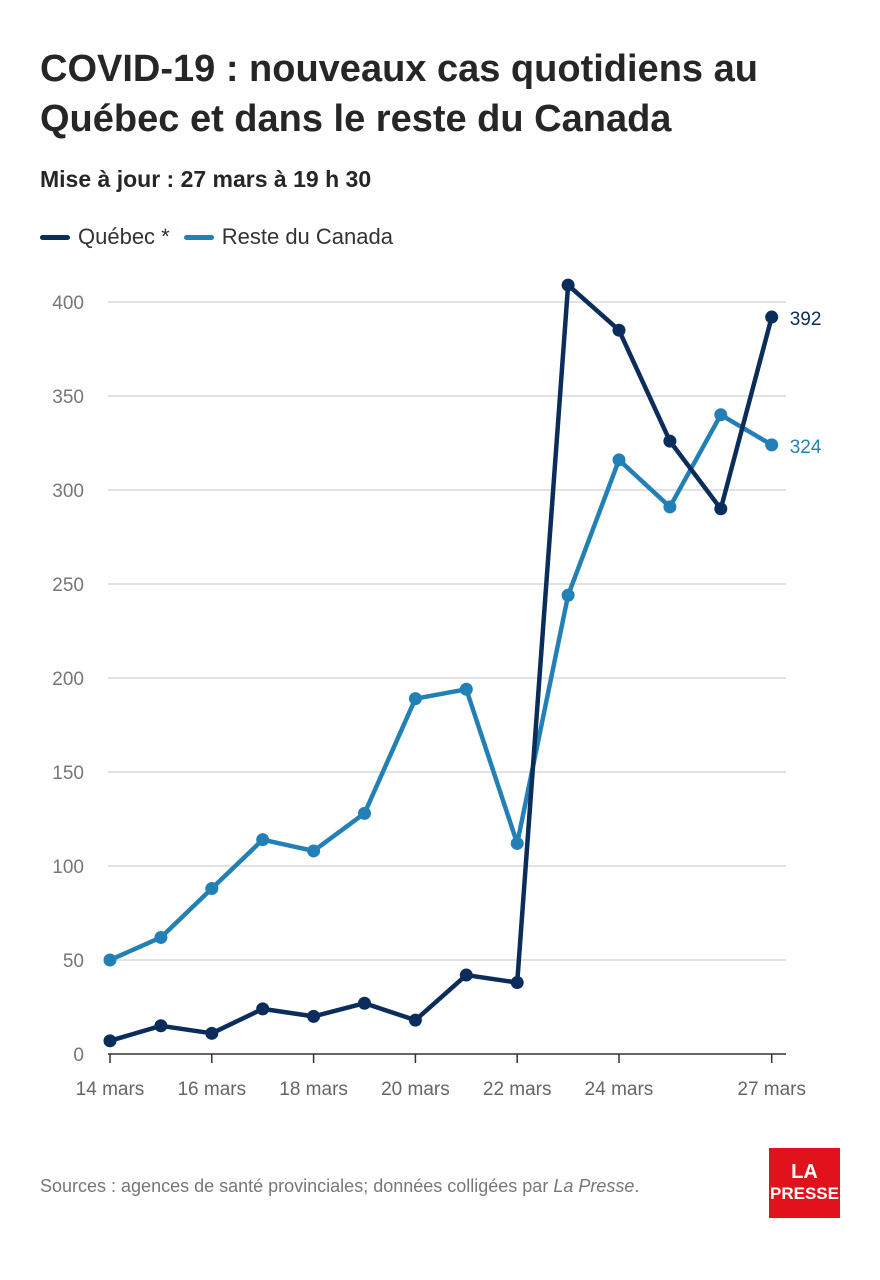  What do you see at coordinates (73, 961) in the screenshot?
I see `y-tick-label-50: 50` at bounding box center [73, 961].